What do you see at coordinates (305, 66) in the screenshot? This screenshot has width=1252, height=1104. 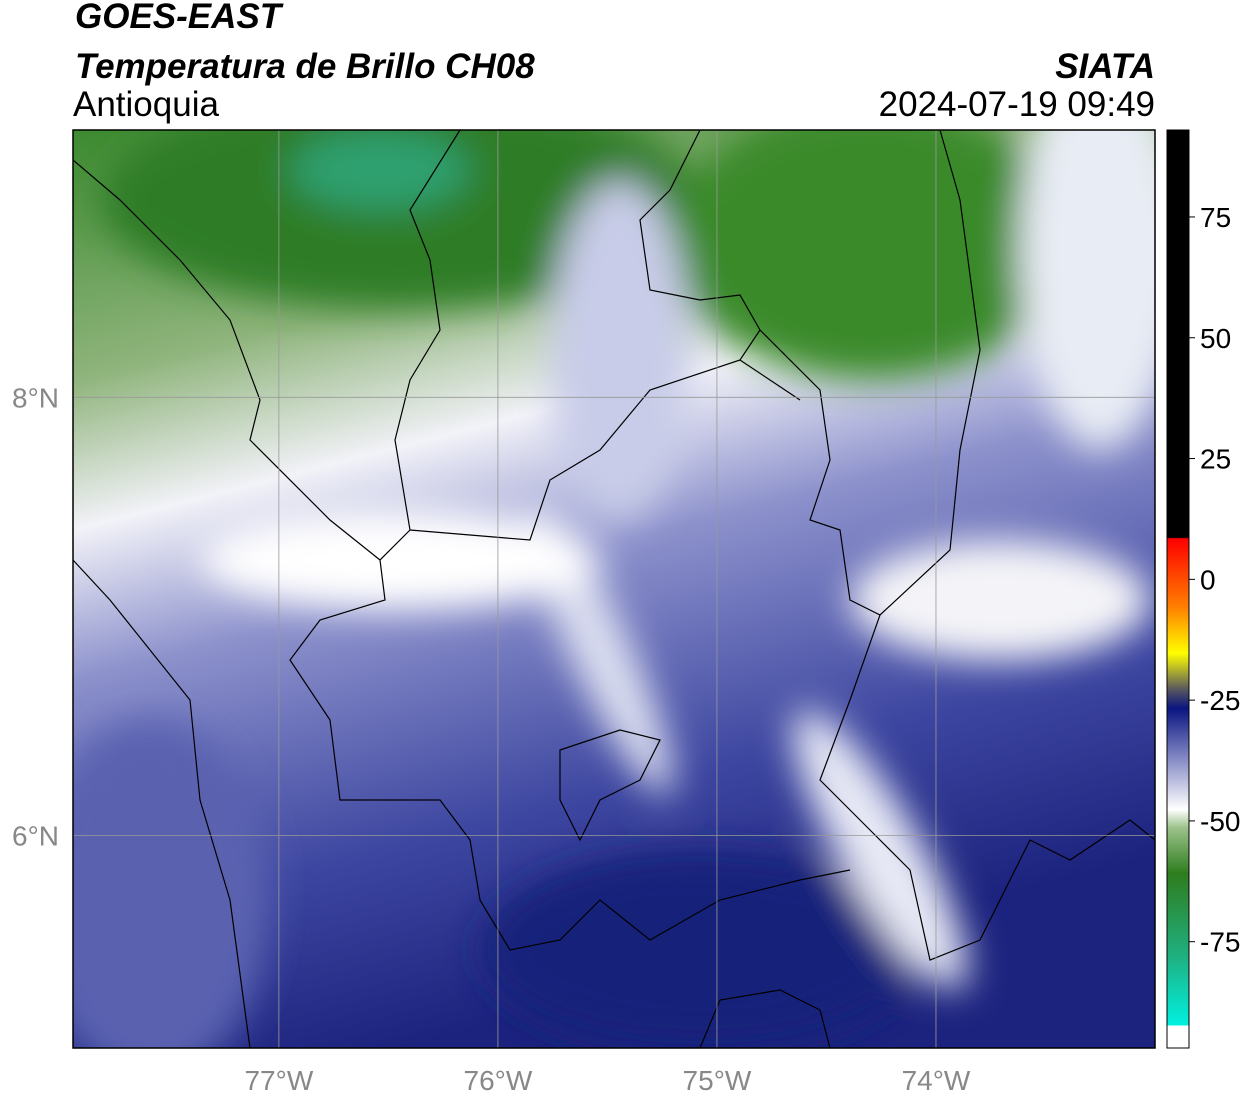 I see `subtitle: Temperatura de Brillo CH08` at bounding box center [305, 66].